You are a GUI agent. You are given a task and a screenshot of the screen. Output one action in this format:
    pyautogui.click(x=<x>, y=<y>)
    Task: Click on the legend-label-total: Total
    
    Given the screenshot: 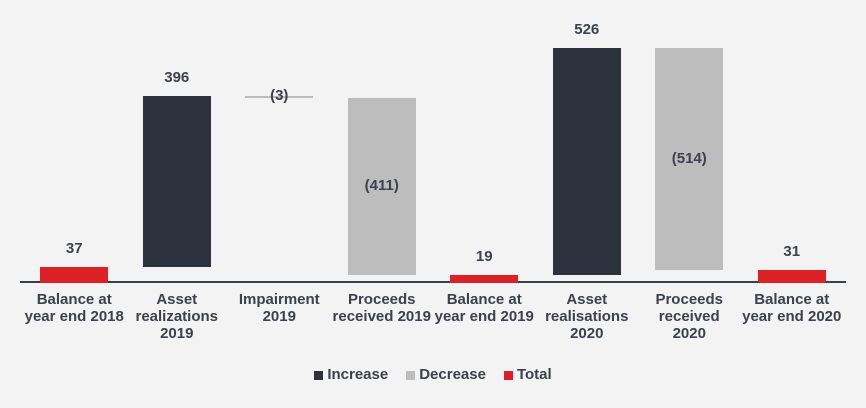 What is the action you would take?
    pyautogui.click(x=534, y=374)
    